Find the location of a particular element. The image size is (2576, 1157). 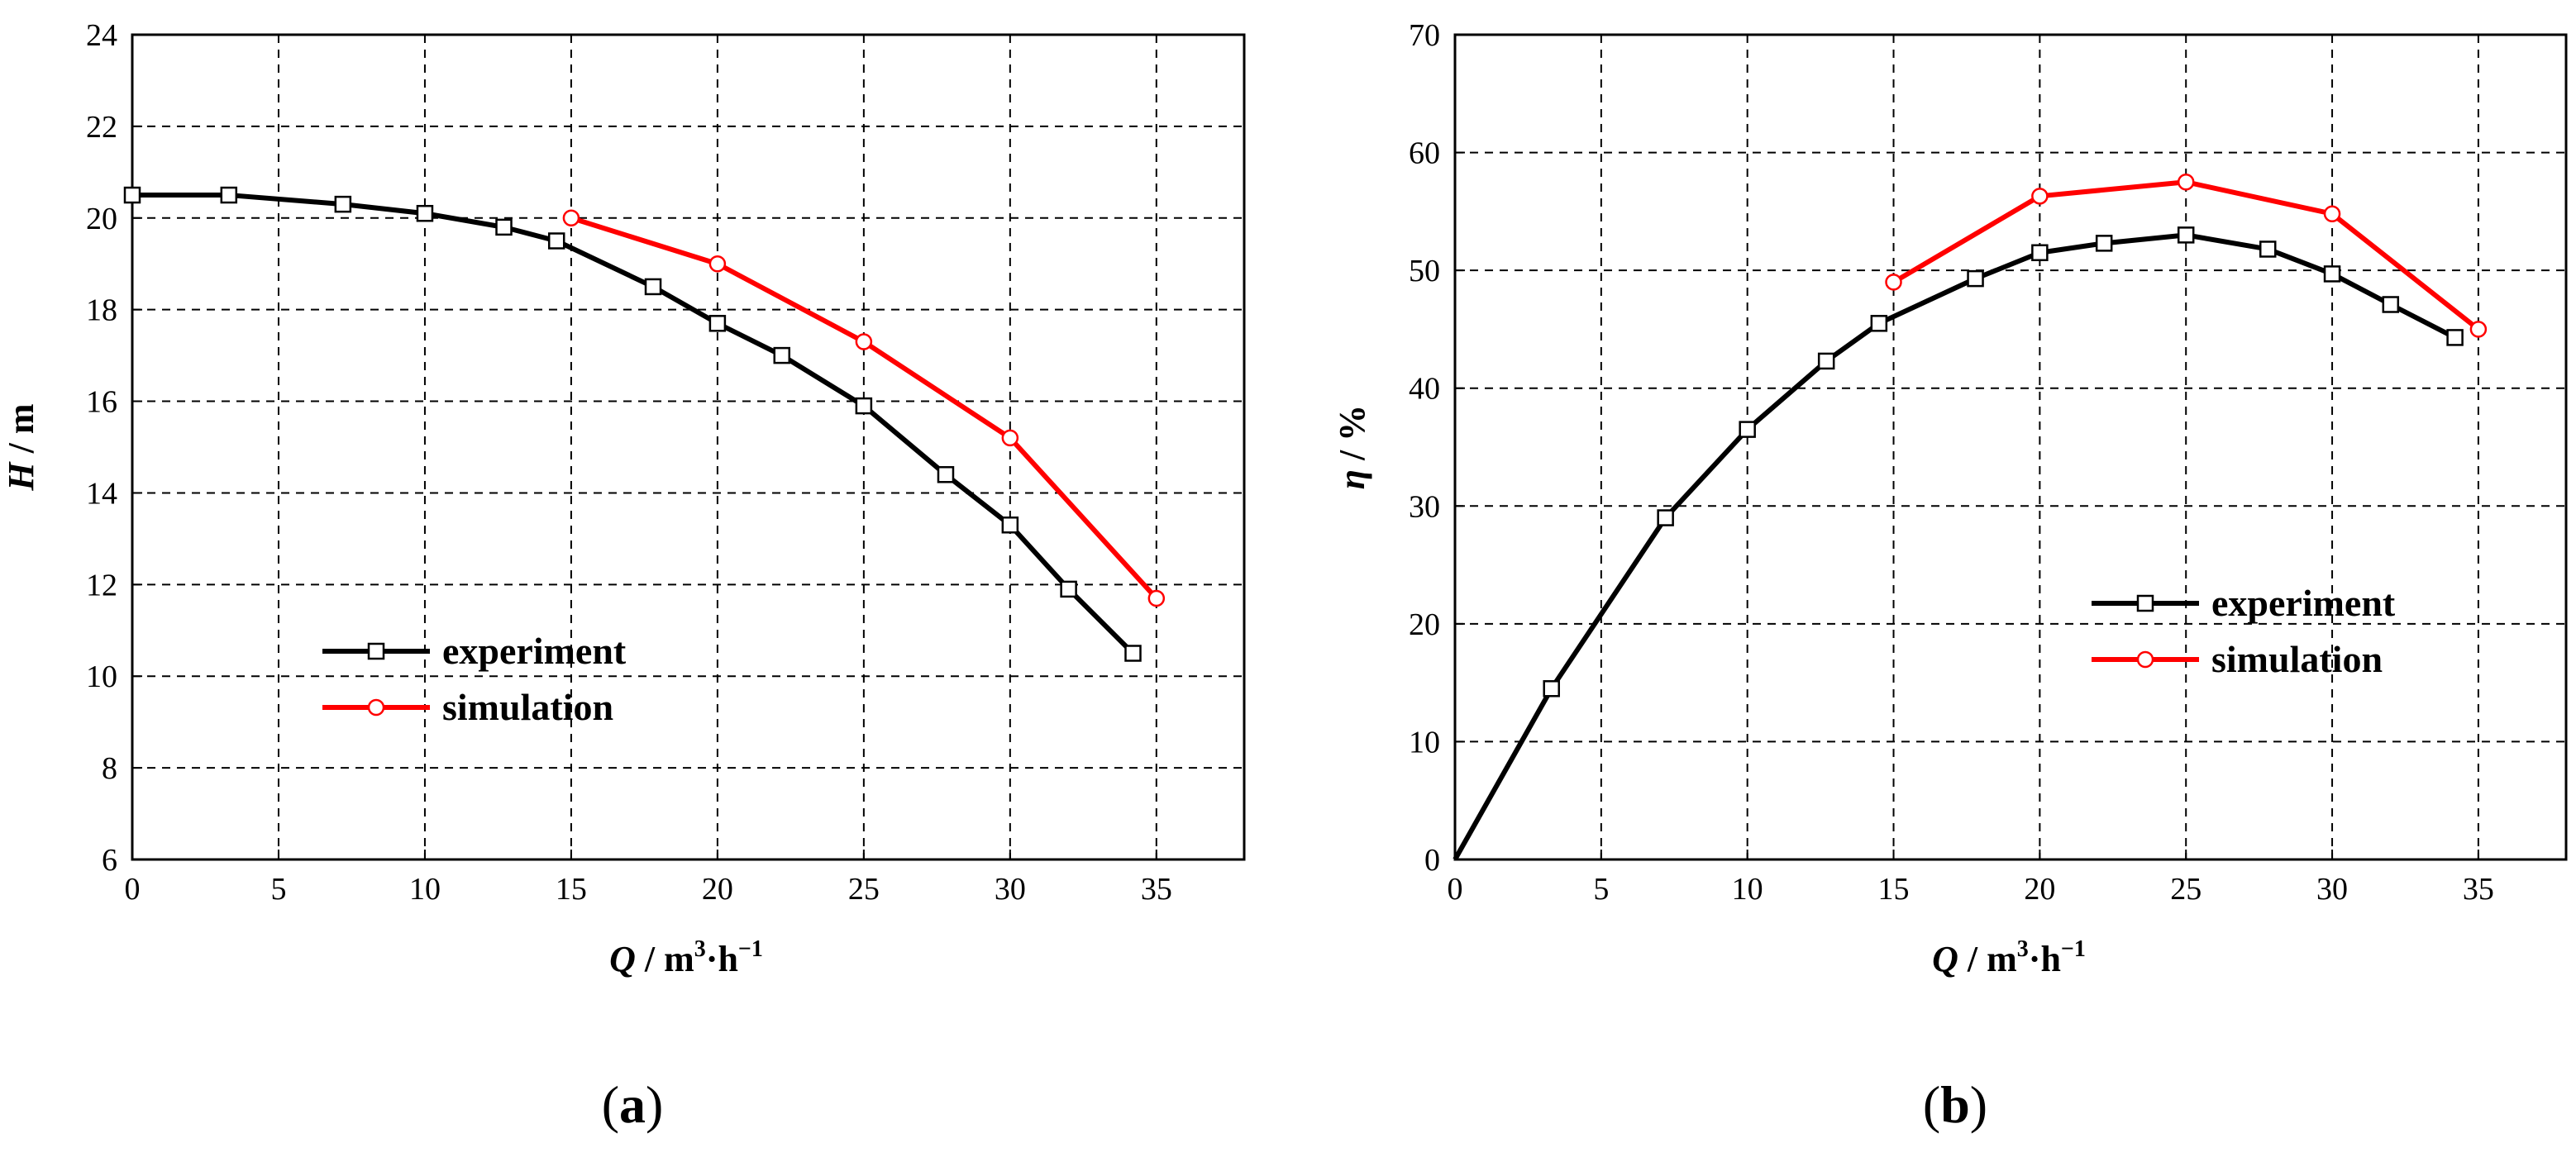

panel-label: (b) is located at coordinates (1955, 1104).